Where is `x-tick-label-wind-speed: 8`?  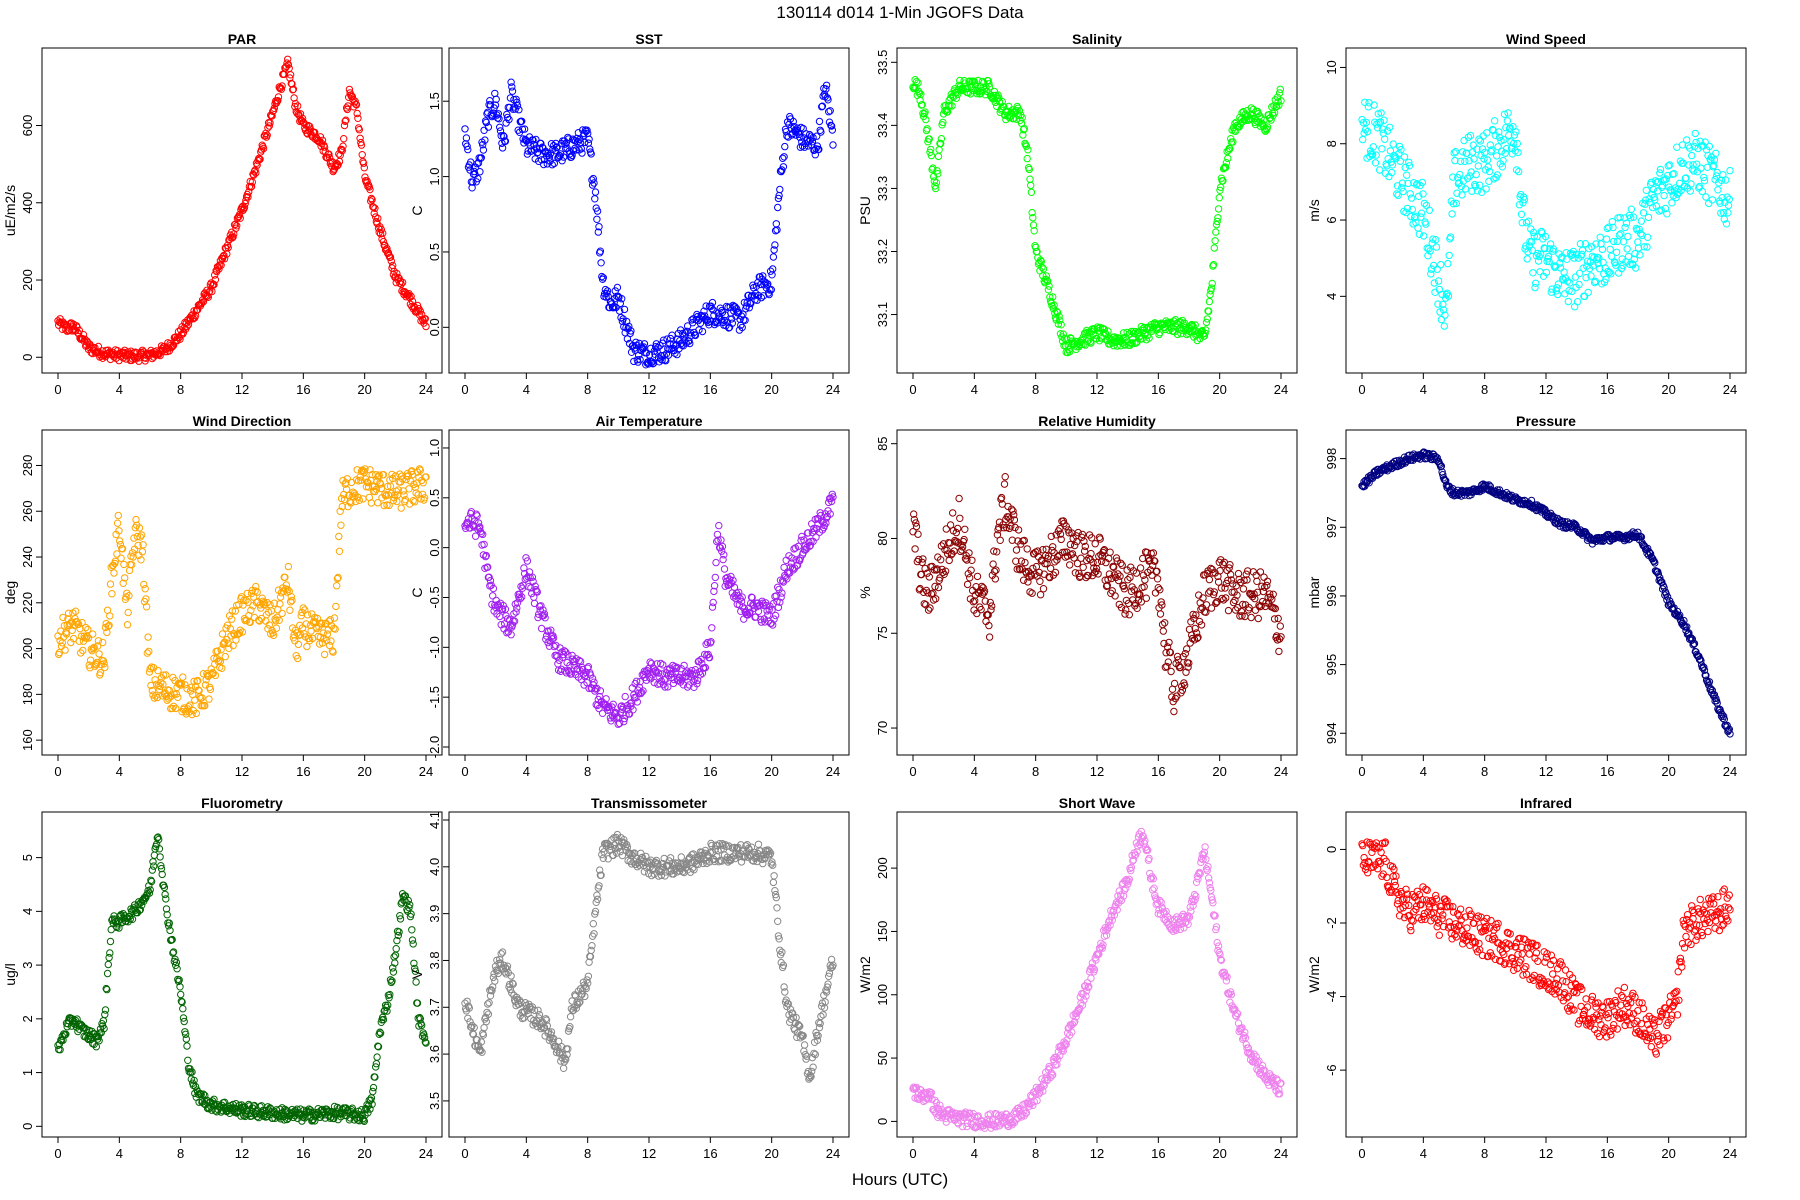
x-tick-label-wind-speed: 8 is located at coordinates (1484, 389).